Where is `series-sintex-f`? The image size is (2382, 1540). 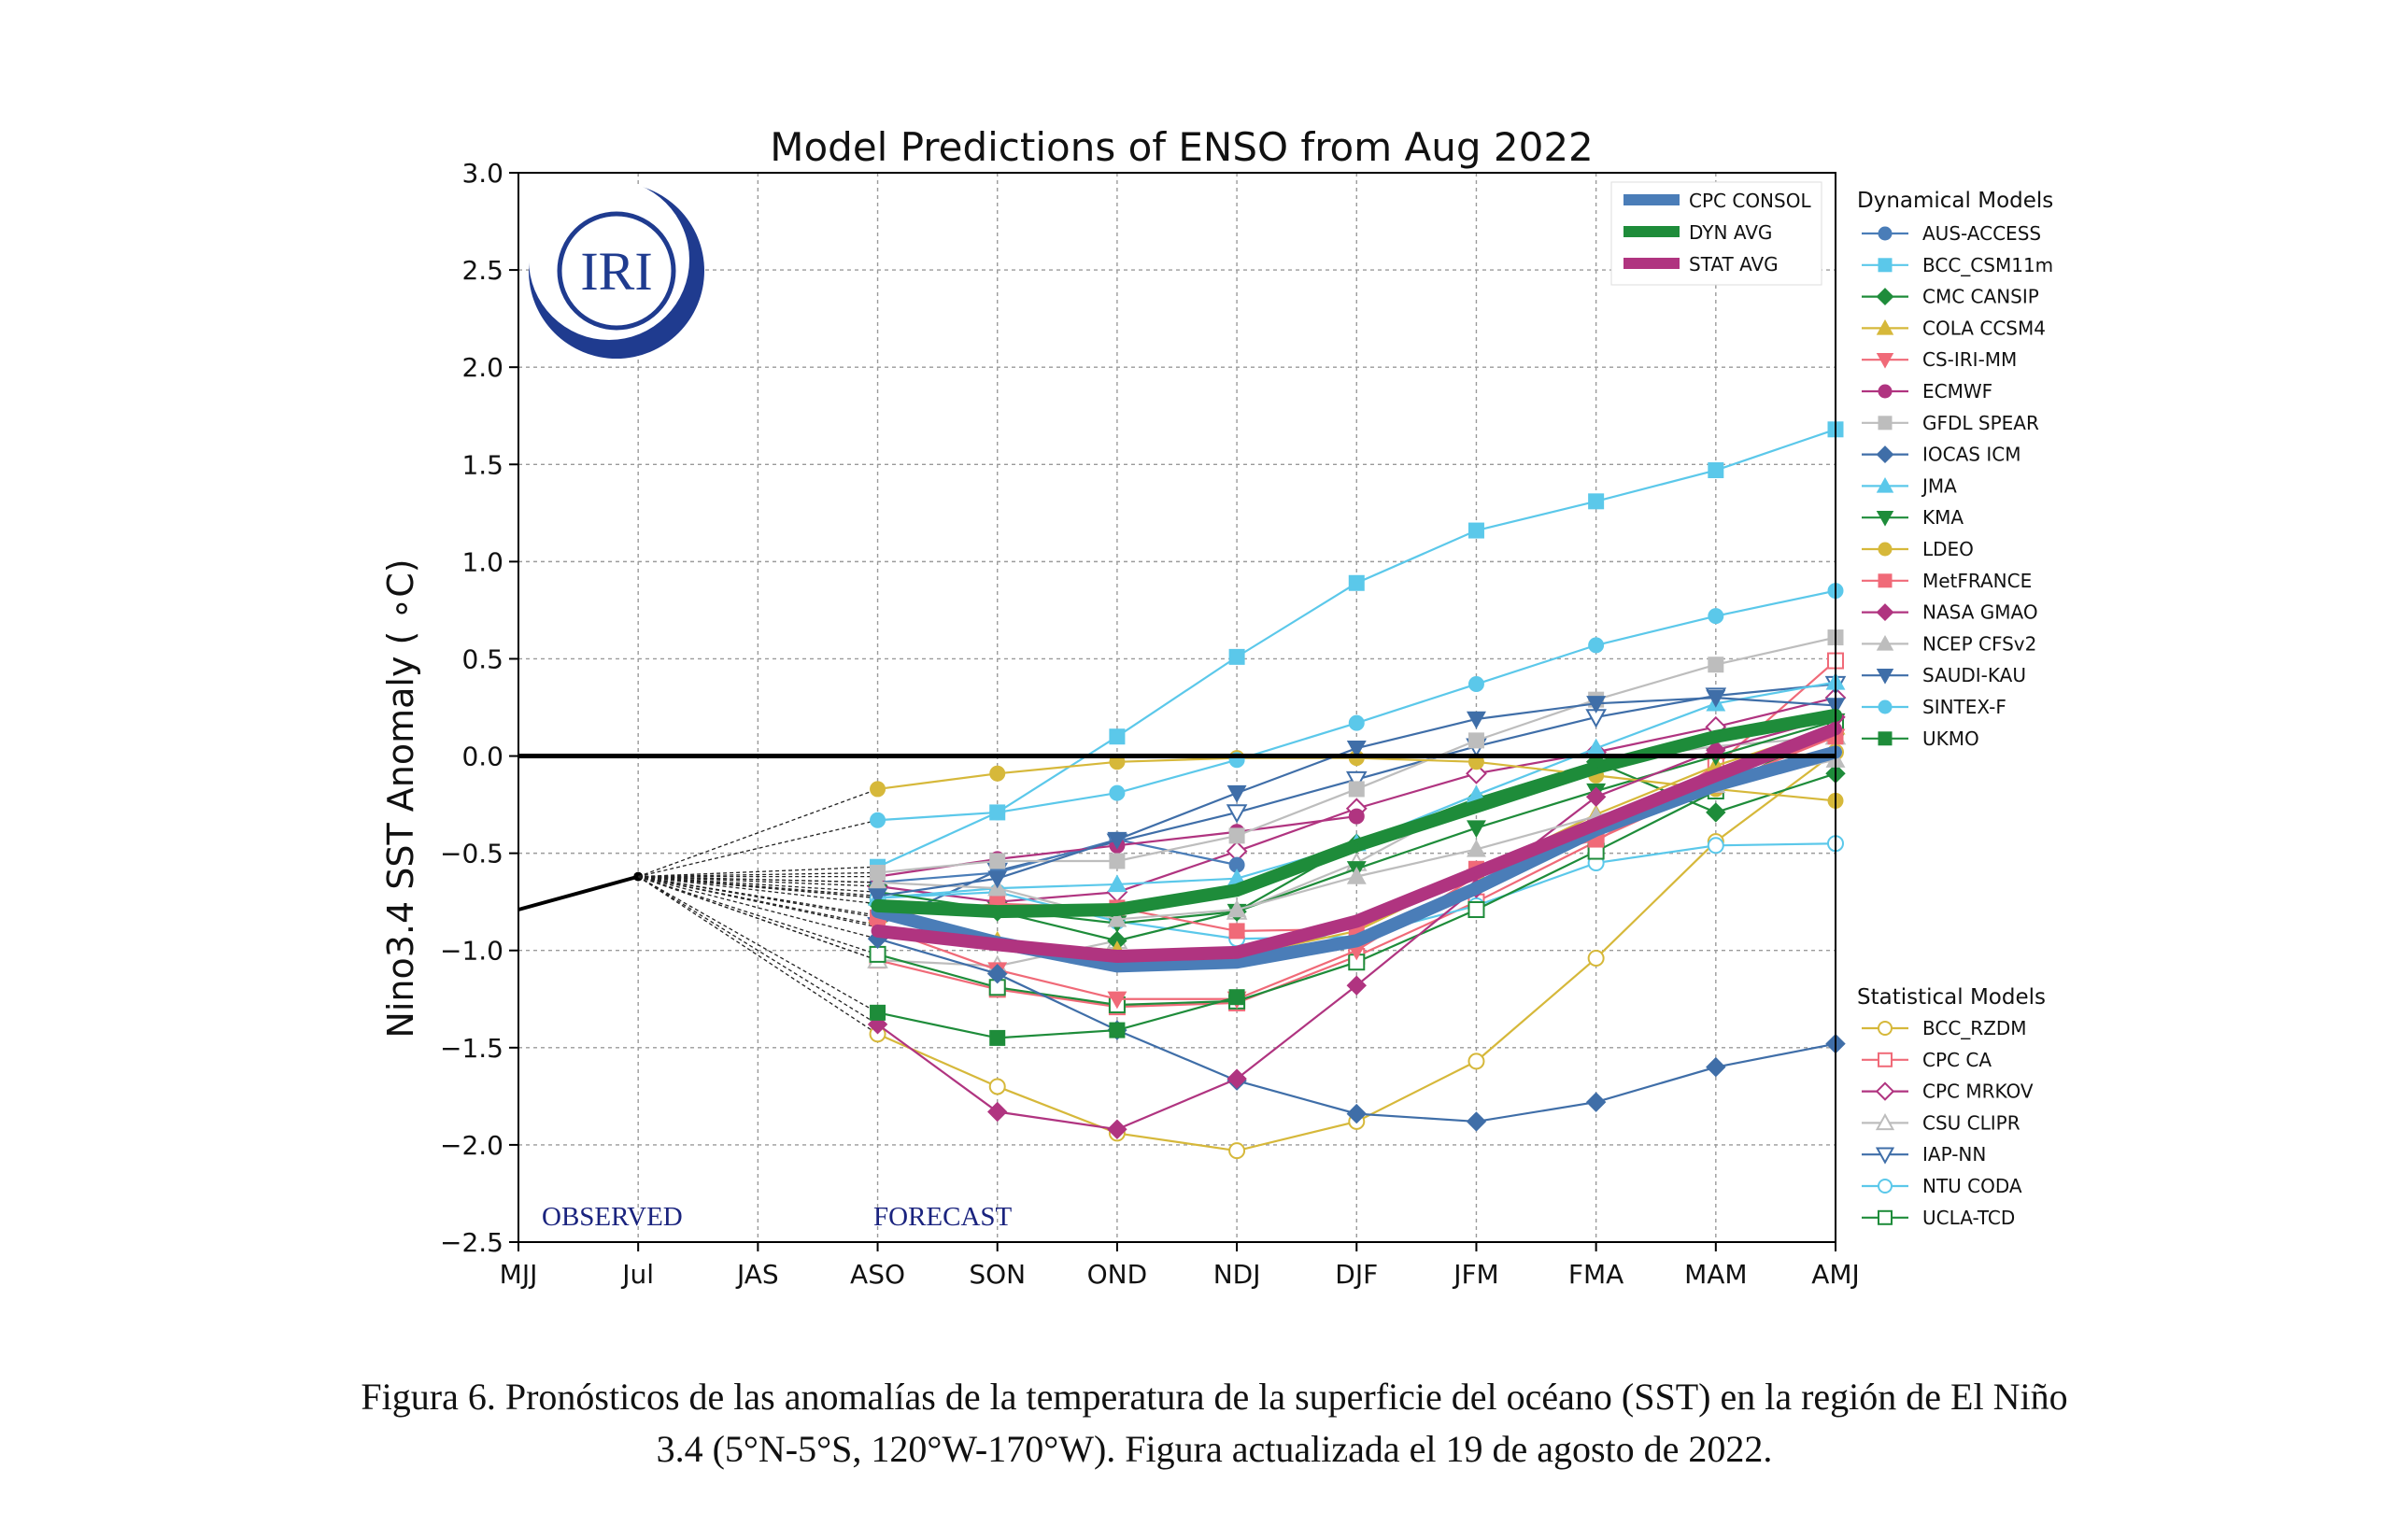 series-sintex-f is located at coordinates (1241, 730).